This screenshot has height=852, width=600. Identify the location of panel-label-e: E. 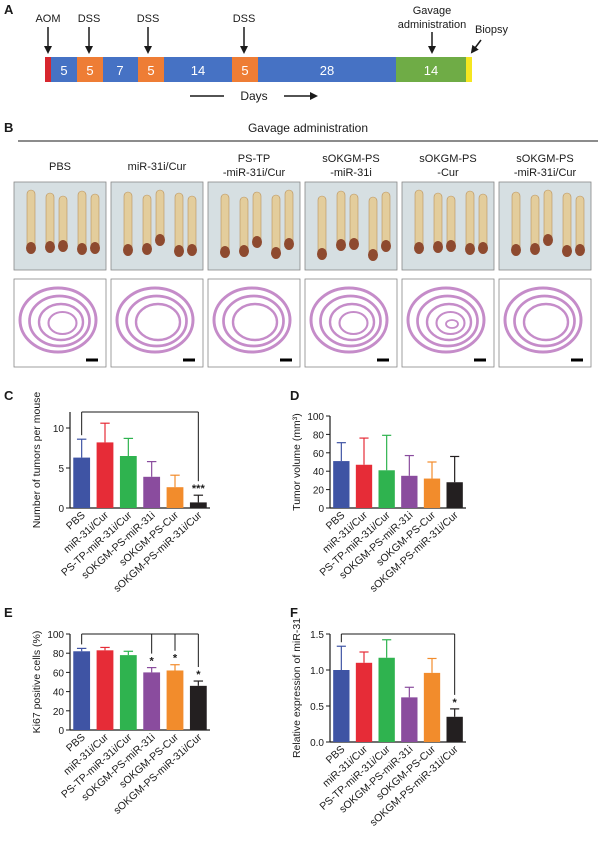
(8, 612).